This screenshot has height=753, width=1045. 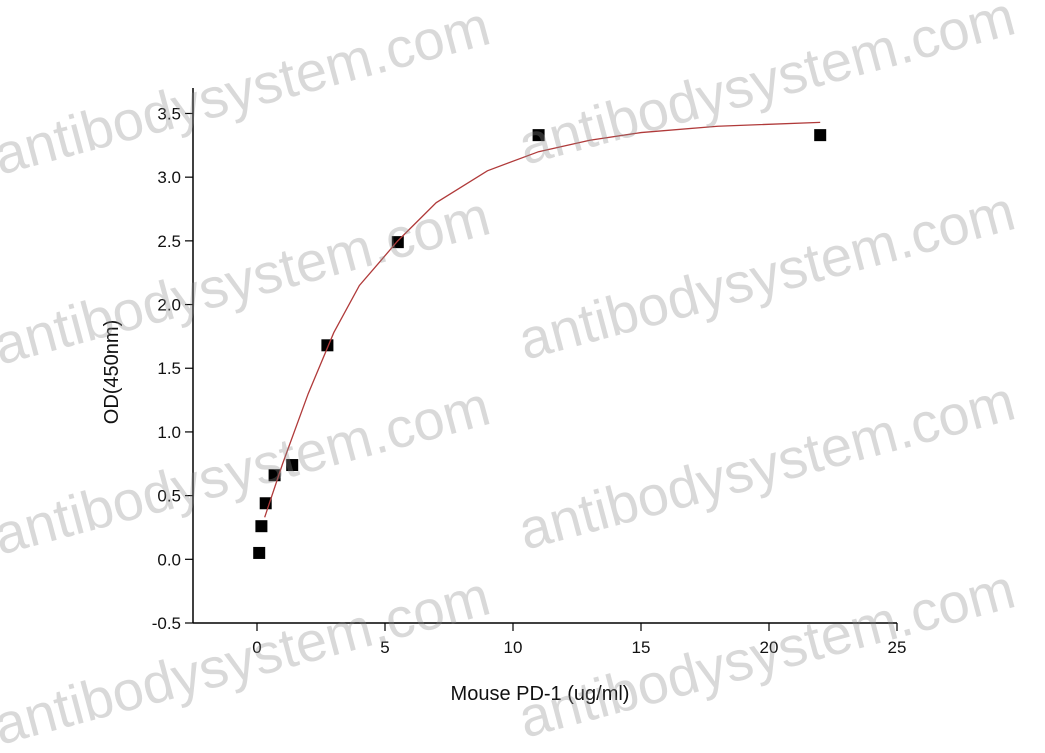 What do you see at coordinates (169, 368) in the screenshot?
I see `y-tick-label: 1.5` at bounding box center [169, 368].